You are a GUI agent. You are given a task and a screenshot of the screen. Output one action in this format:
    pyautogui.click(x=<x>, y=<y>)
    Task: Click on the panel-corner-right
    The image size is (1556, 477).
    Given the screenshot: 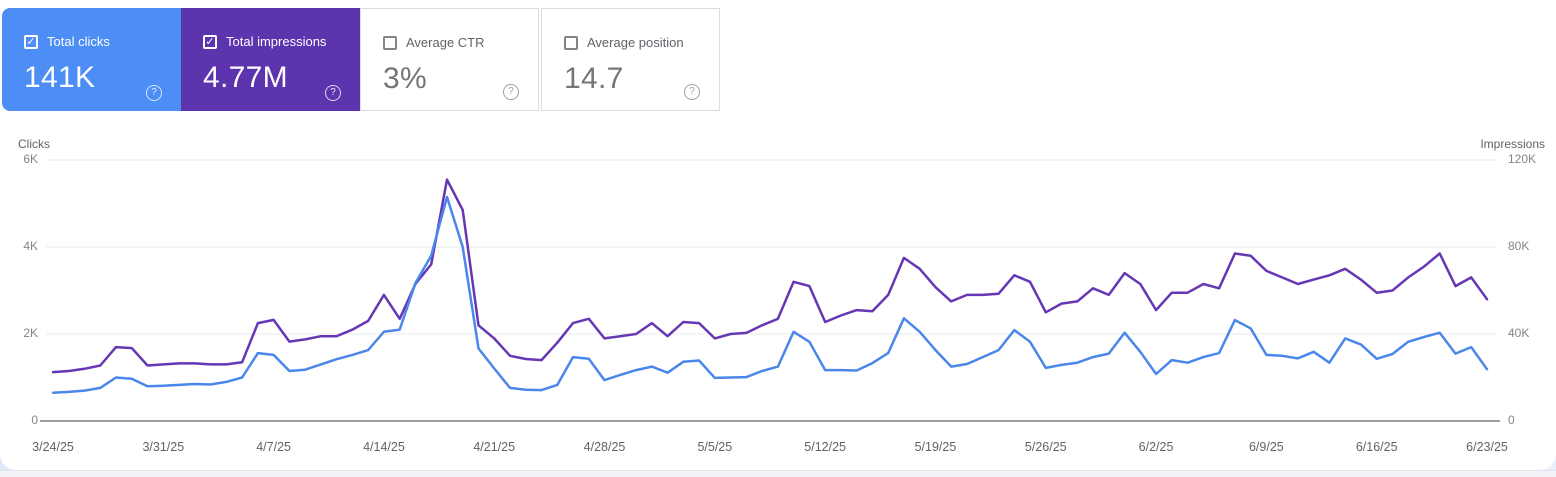 What is the action you would take?
    pyautogui.click(x=1548, y=462)
    